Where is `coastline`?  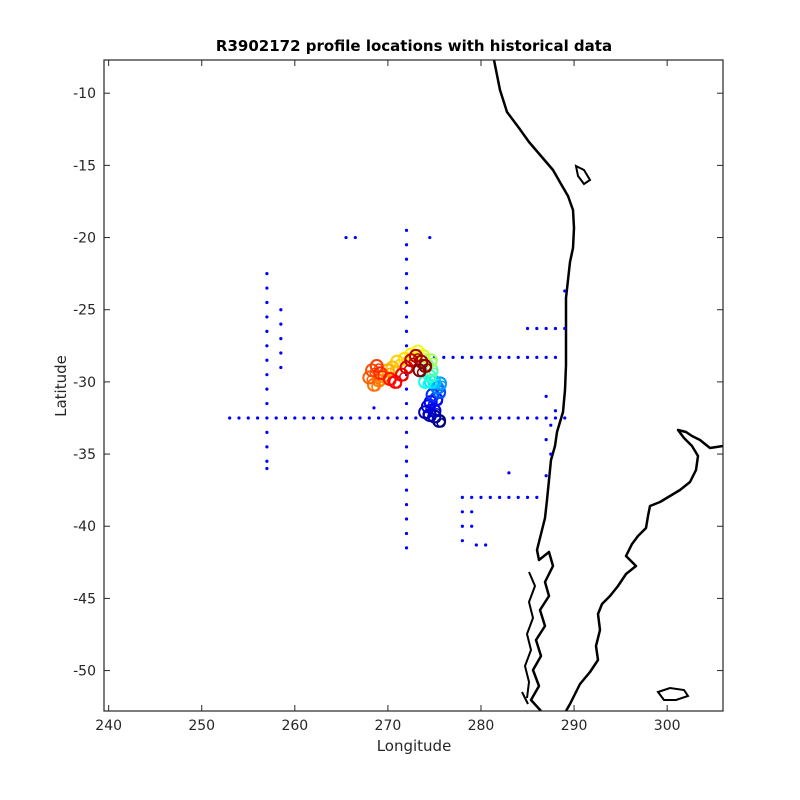 coastline is located at coordinates (534, 385).